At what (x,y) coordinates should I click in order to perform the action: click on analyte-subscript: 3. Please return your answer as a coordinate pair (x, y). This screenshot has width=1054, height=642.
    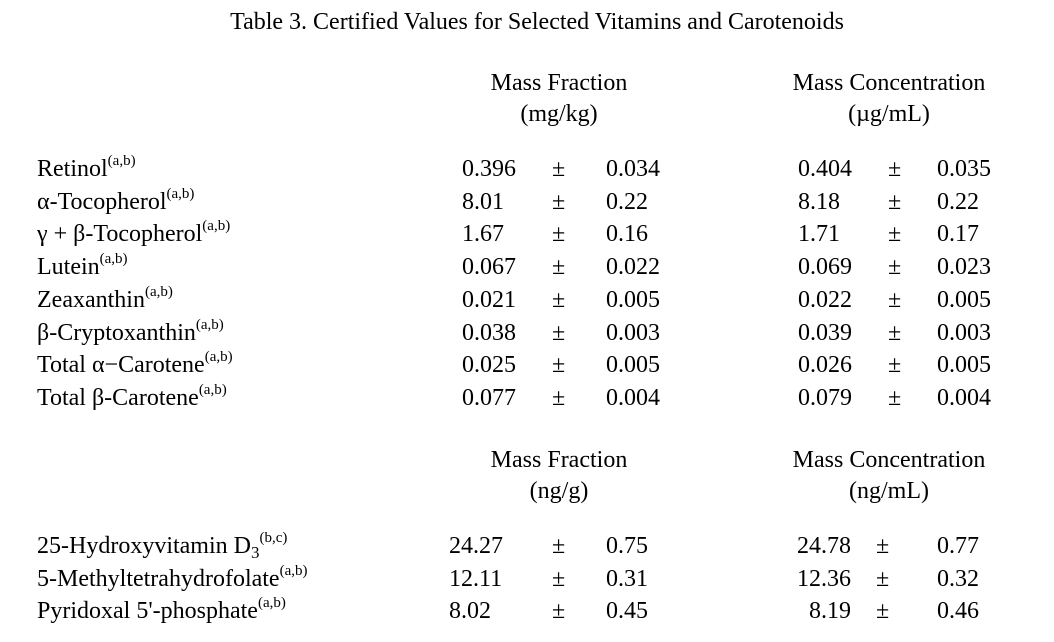
    Looking at the image, I should click on (255, 552).